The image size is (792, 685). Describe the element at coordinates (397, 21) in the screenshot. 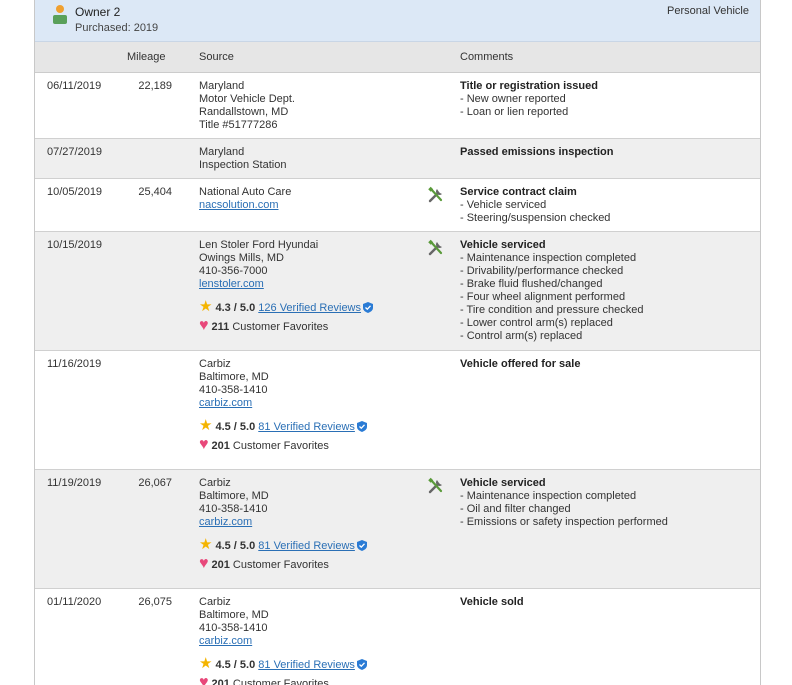

I see `owner-header: Owner 2 Purchased: 2019 Personal Vehicle` at that location.